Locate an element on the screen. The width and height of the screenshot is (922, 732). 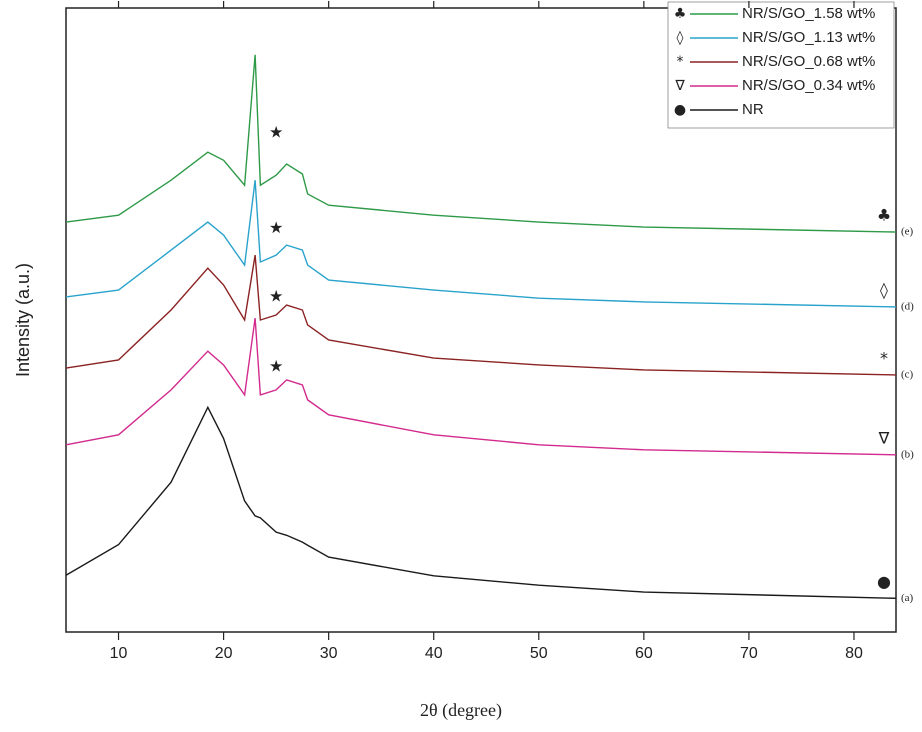
series-tag: (c) is located at coordinates (907, 374).